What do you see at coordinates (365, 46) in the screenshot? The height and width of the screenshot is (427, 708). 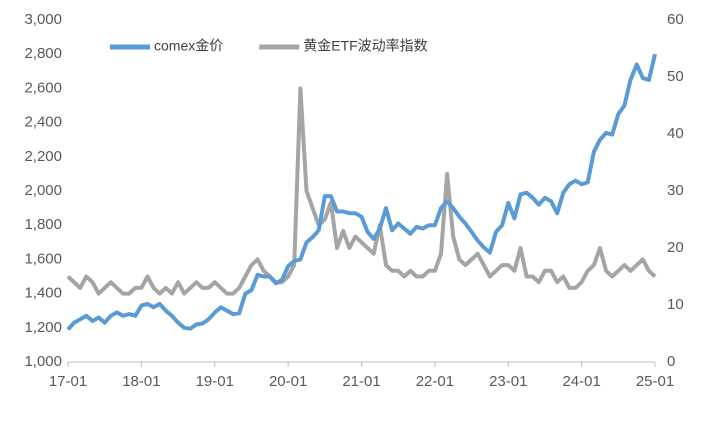 I see `legend-label: 黄金ETF波动率指数` at bounding box center [365, 46].